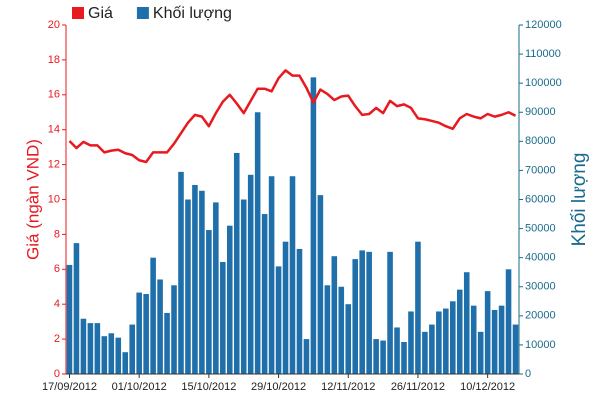  What do you see at coordinates (57, 234) in the screenshot?
I see `y-tick-label: 8` at bounding box center [57, 234].